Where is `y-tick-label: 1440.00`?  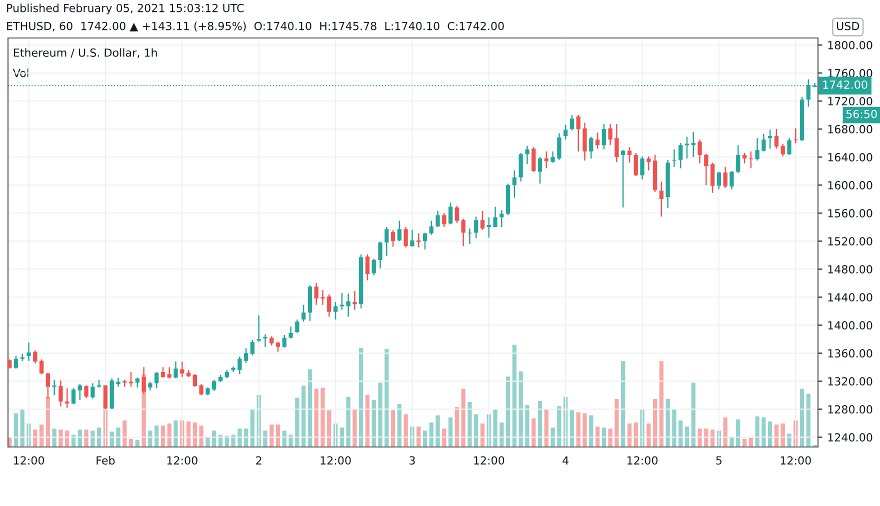 y-tick-label: 1440.00 is located at coordinates (850, 297).